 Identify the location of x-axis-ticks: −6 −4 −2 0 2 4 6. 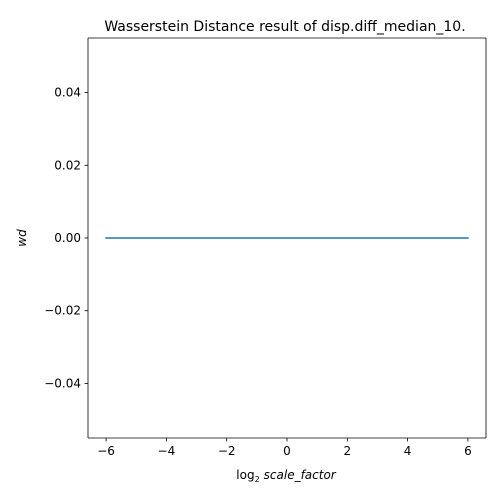
(284, 448).